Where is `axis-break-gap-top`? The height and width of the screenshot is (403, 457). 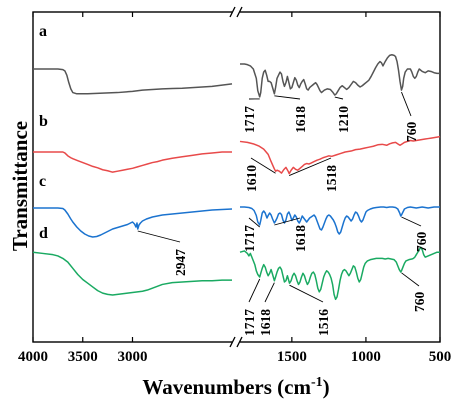 axis-break-gap-top is located at coordinates (236, 12).